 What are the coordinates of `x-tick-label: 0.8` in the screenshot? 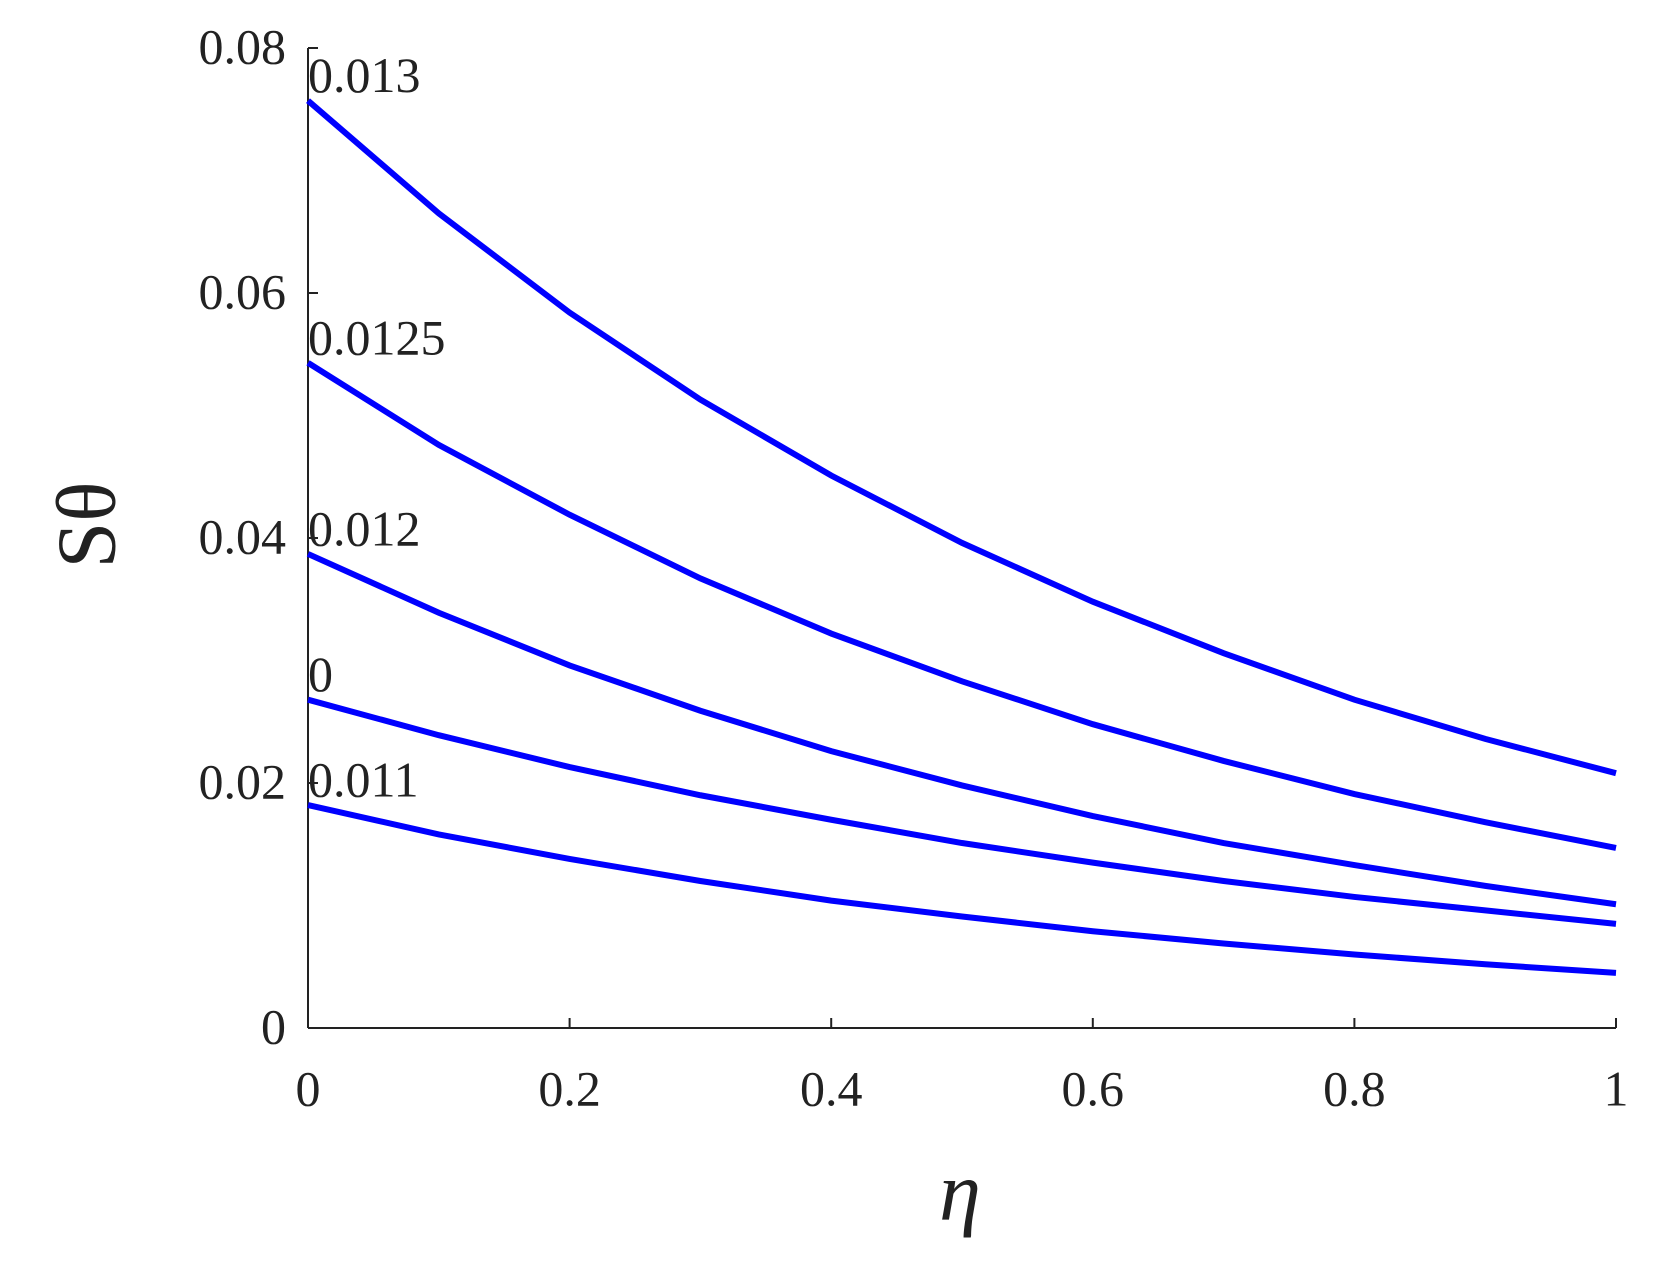 It's located at (1354, 1088).